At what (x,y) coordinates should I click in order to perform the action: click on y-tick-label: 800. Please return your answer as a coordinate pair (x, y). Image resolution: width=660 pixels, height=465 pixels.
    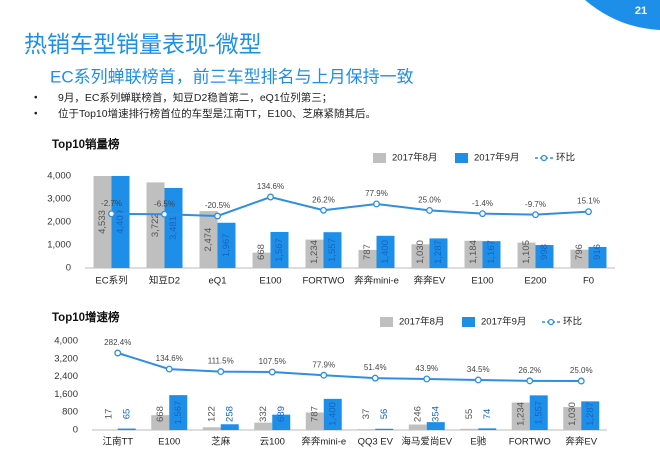
    Looking at the image, I should click on (70, 412).